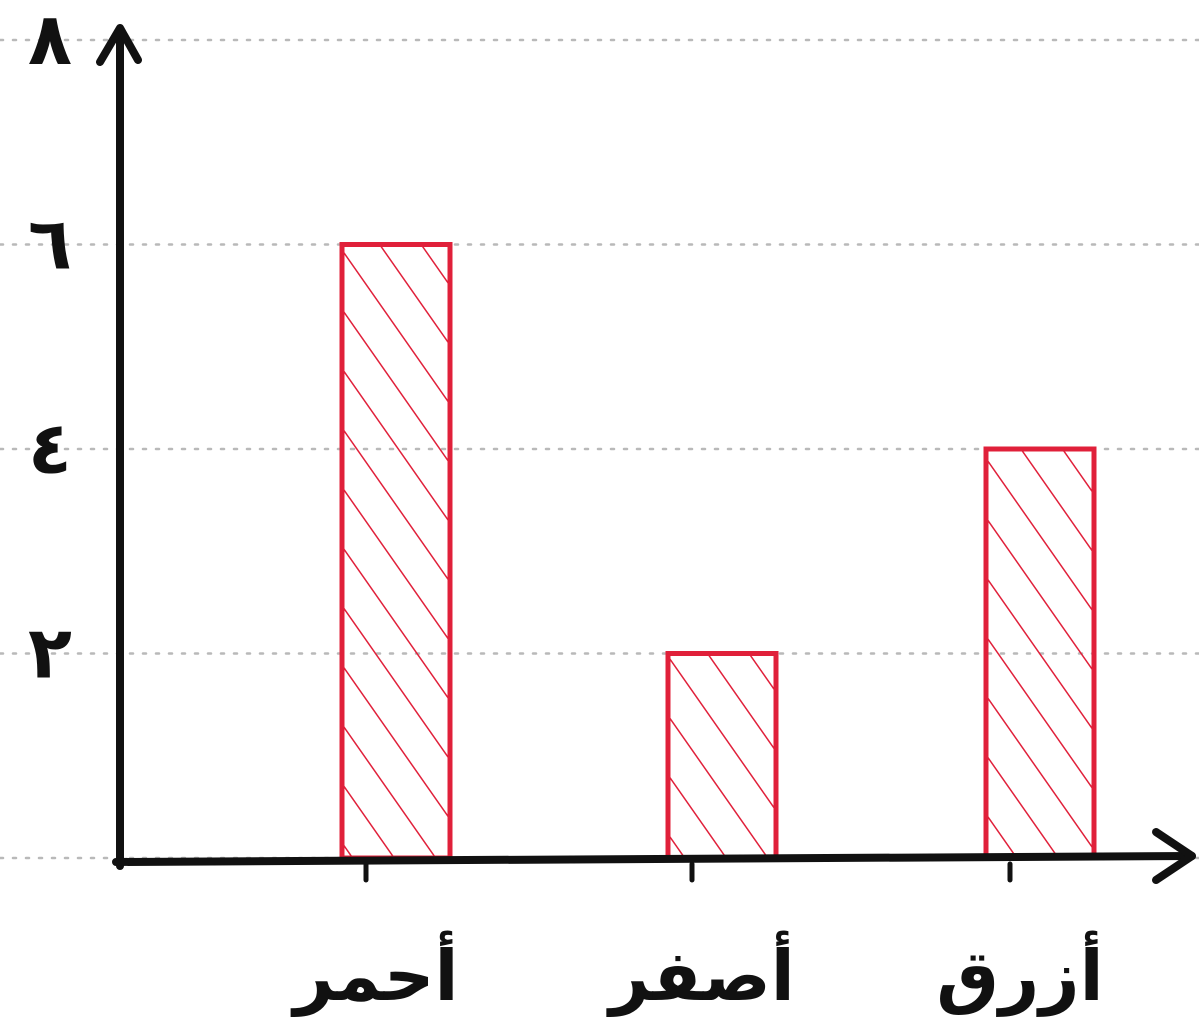 The width and height of the screenshot is (1199, 1030). I want to click on y-tick-label: ٦, so click(50, 244).